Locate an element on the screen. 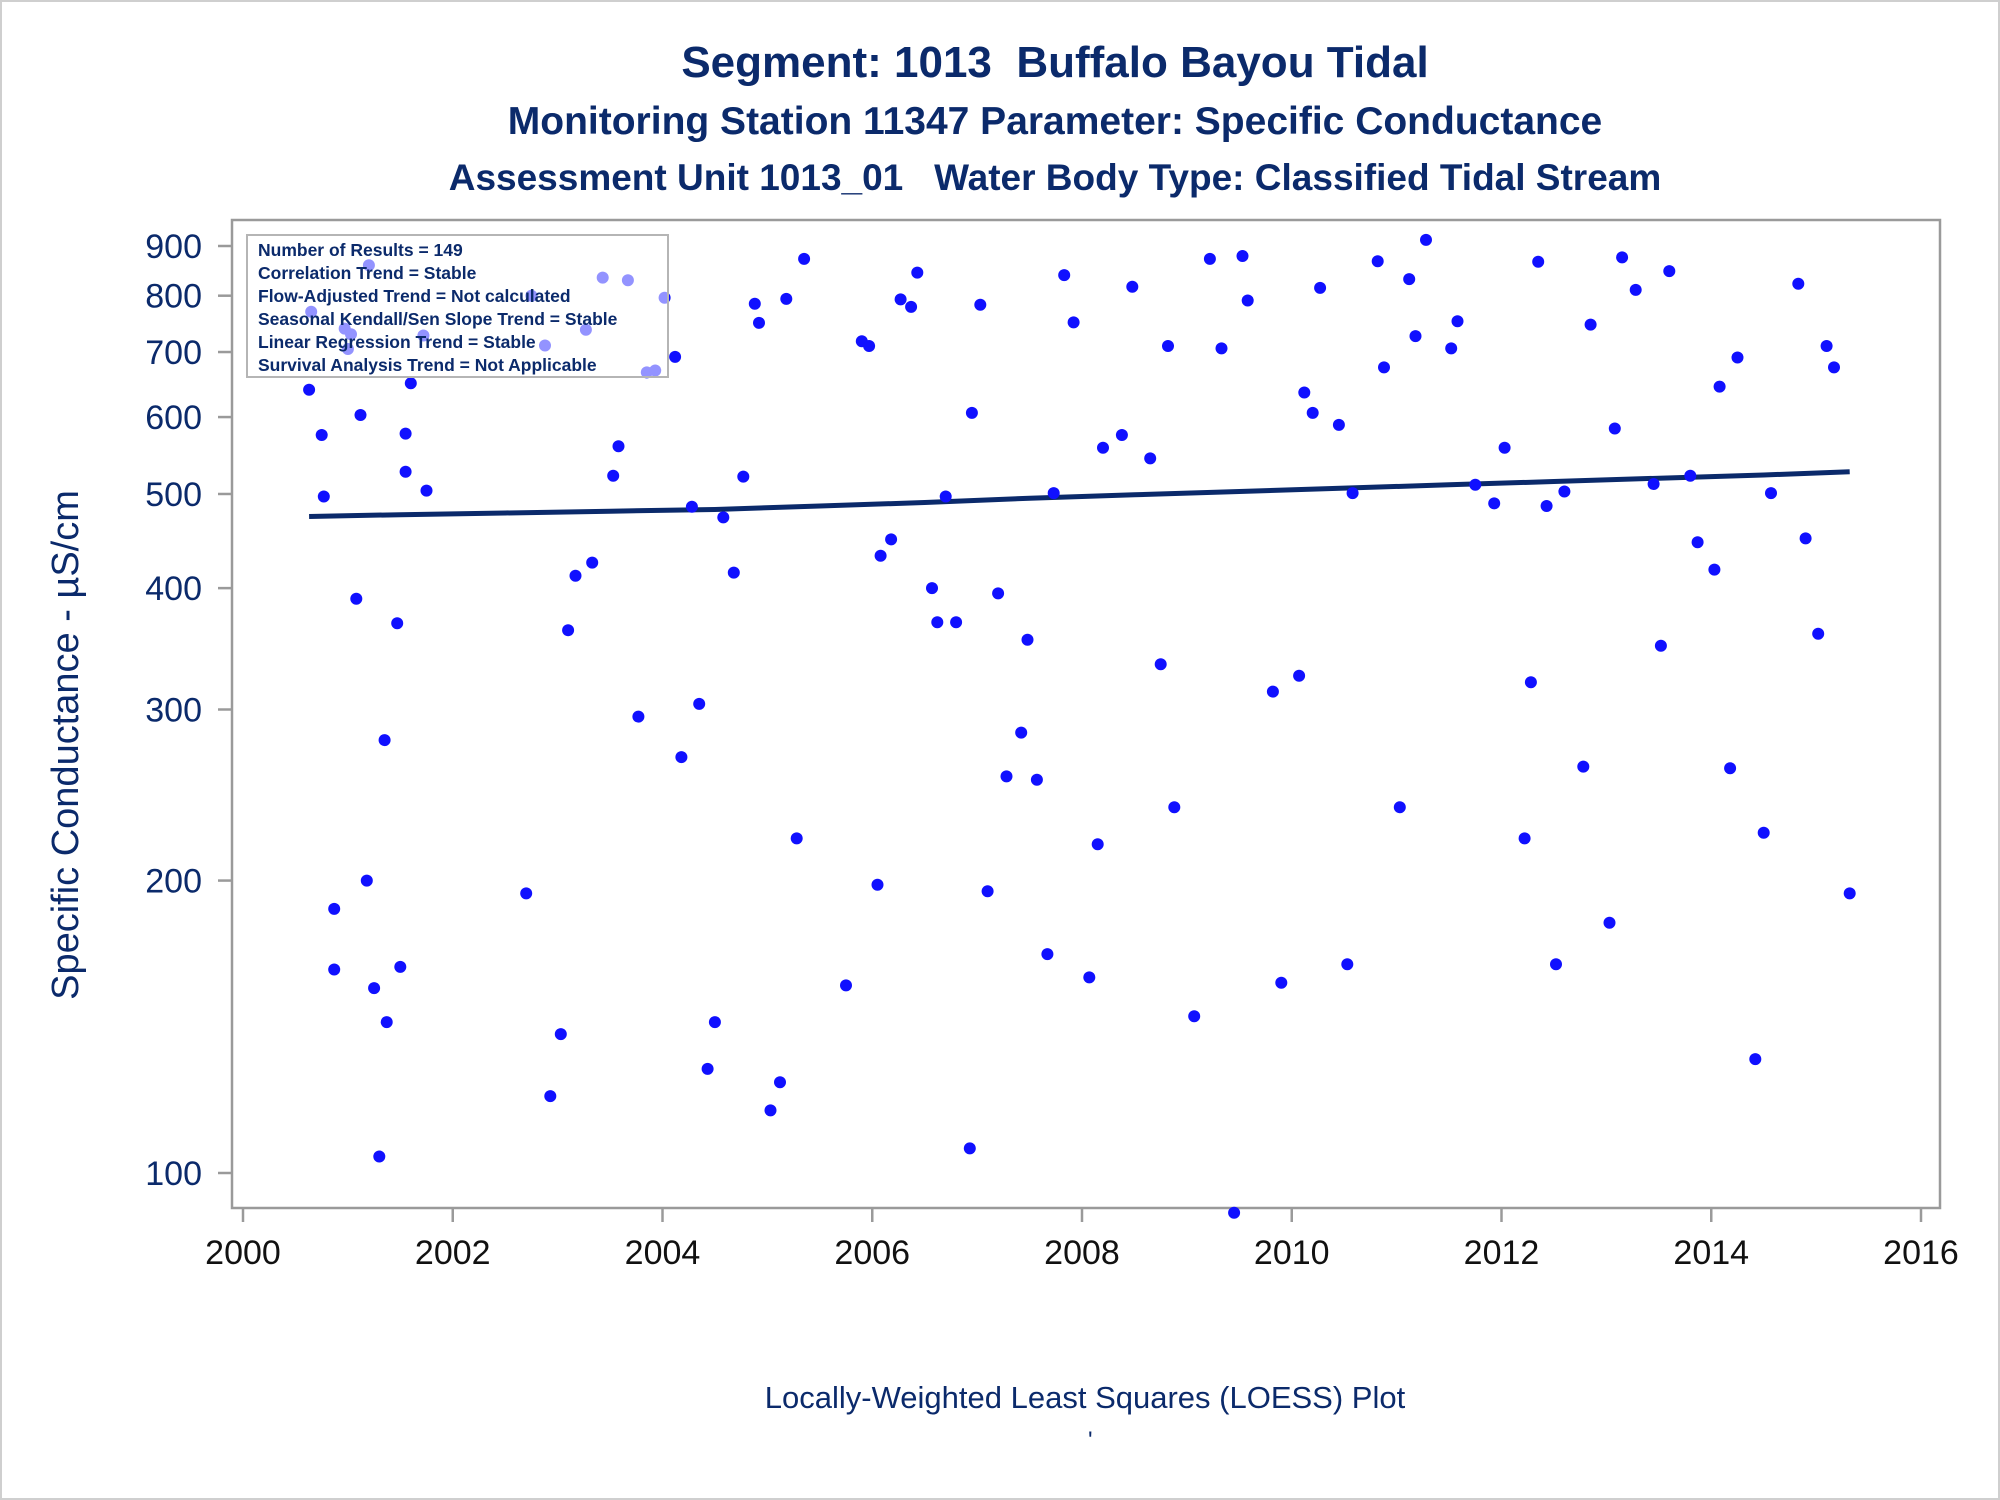  trend-stats-border is located at coordinates (457, 306).